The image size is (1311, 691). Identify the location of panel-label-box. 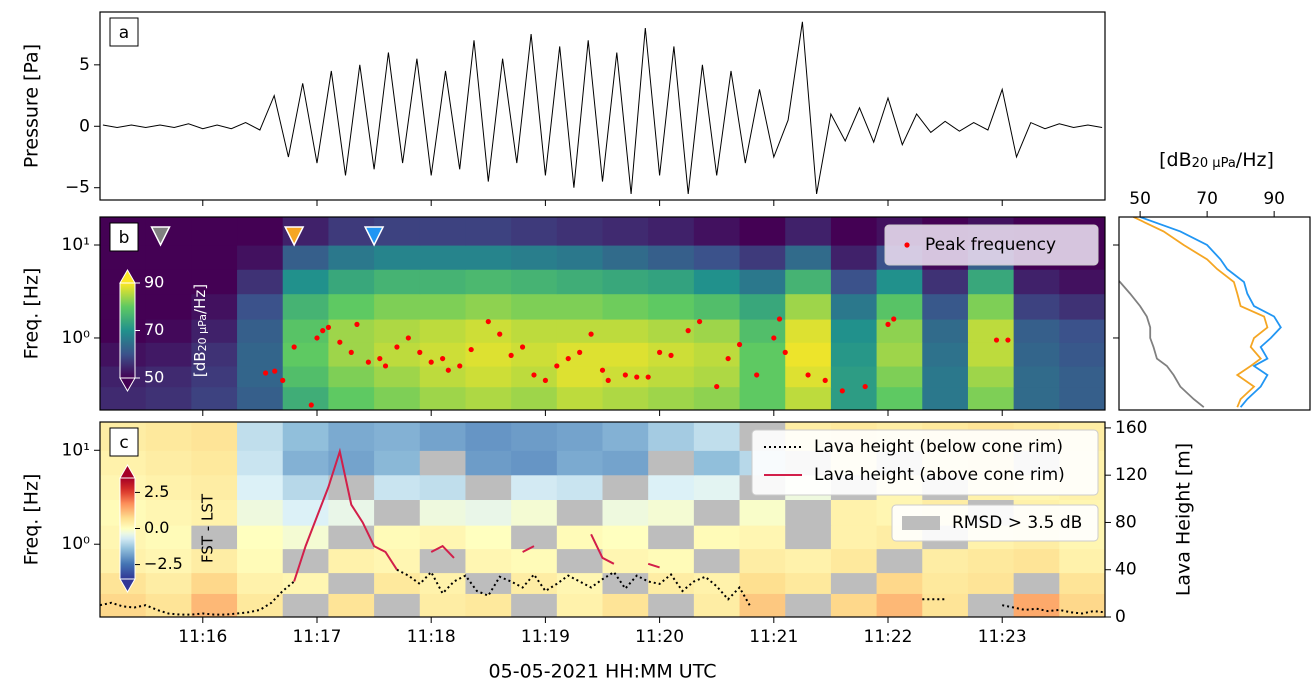
(124, 237).